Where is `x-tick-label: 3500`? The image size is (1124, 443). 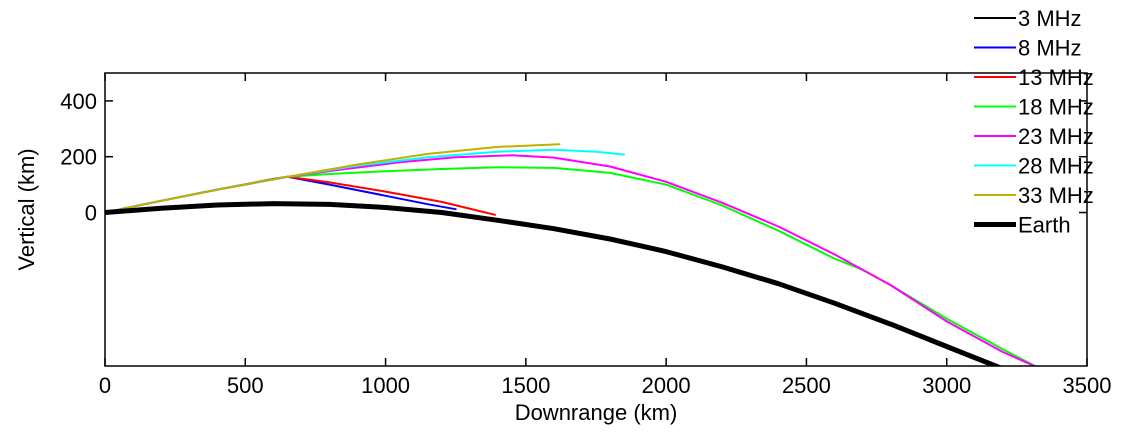 x-tick-label: 3500 is located at coordinates (1087, 385).